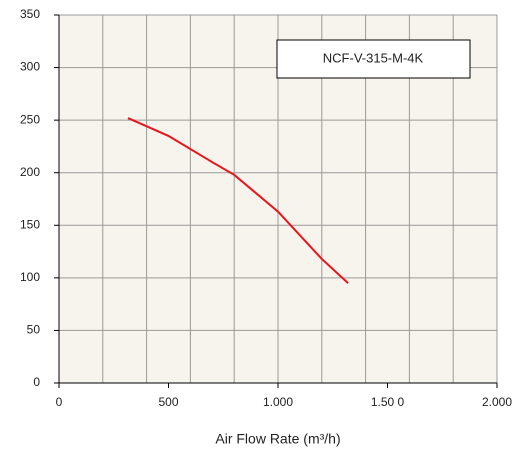  What do you see at coordinates (277, 439) in the screenshot?
I see `x-axis-label: Air Flow Rate (m³/h)` at bounding box center [277, 439].